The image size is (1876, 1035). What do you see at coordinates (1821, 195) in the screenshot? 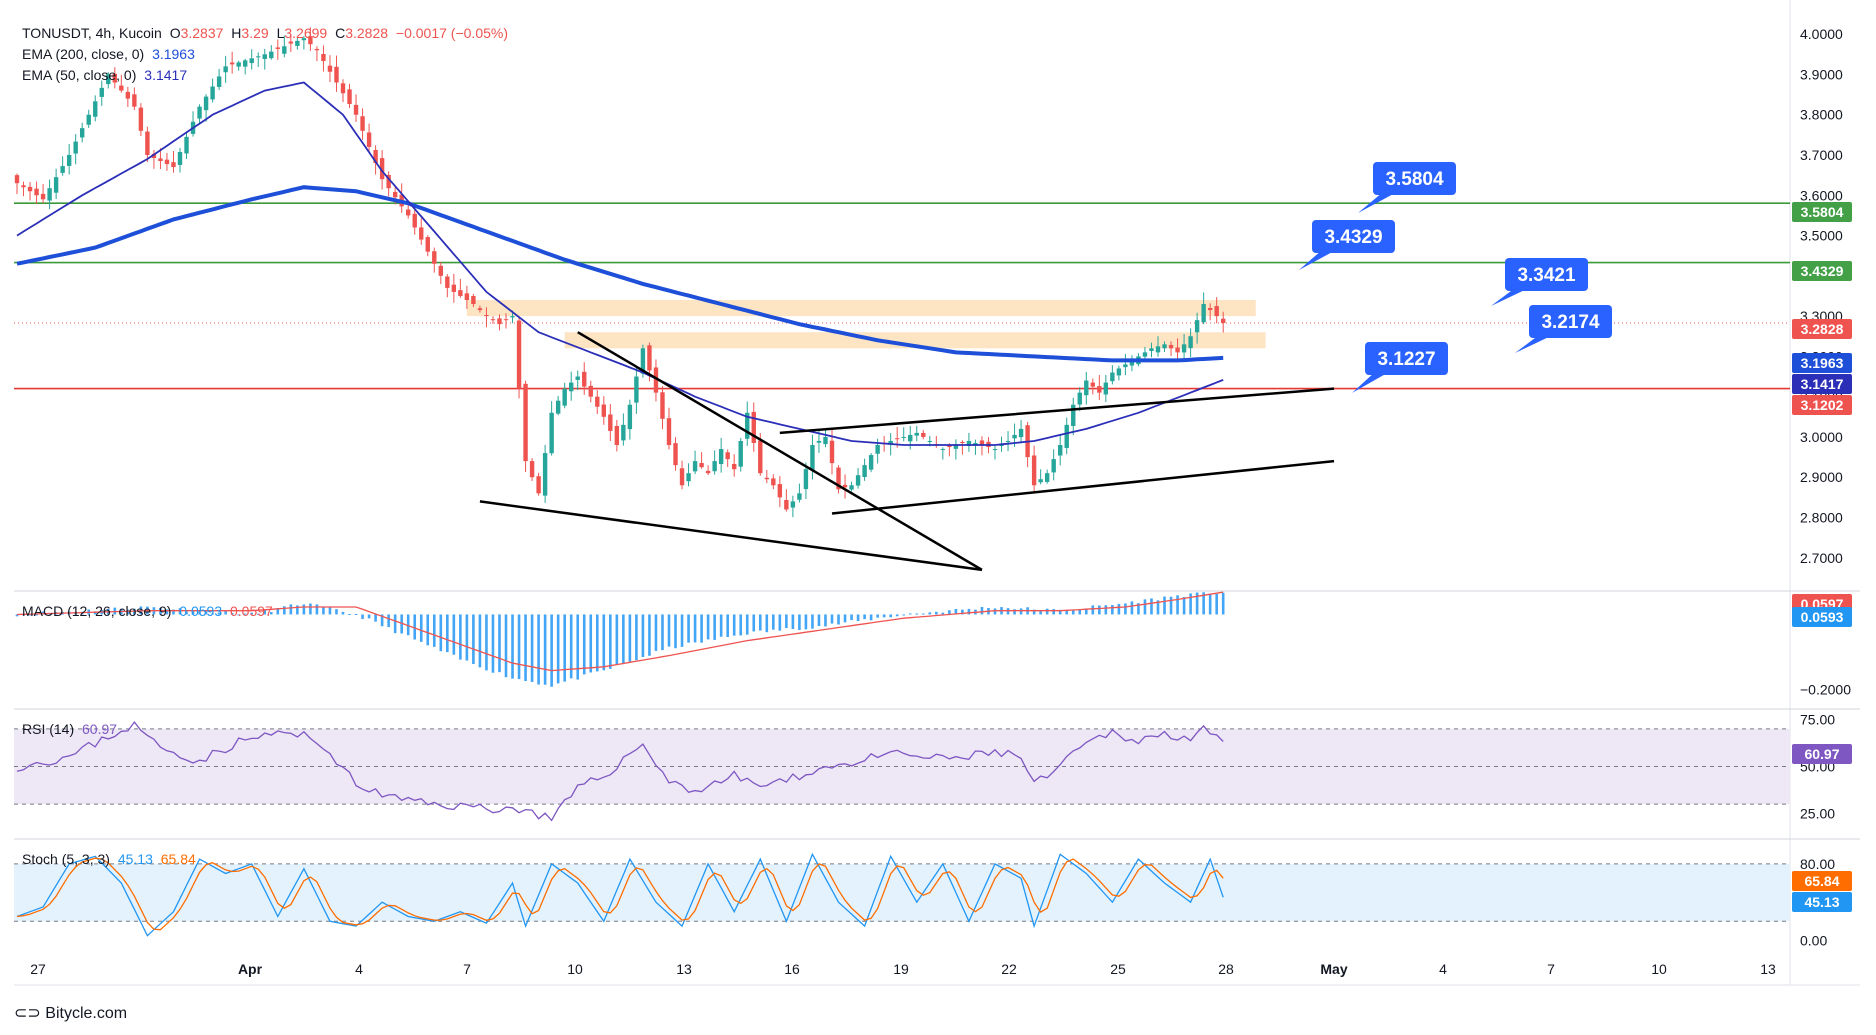
I see `price-tick-label: 3.6000` at bounding box center [1821, 195].